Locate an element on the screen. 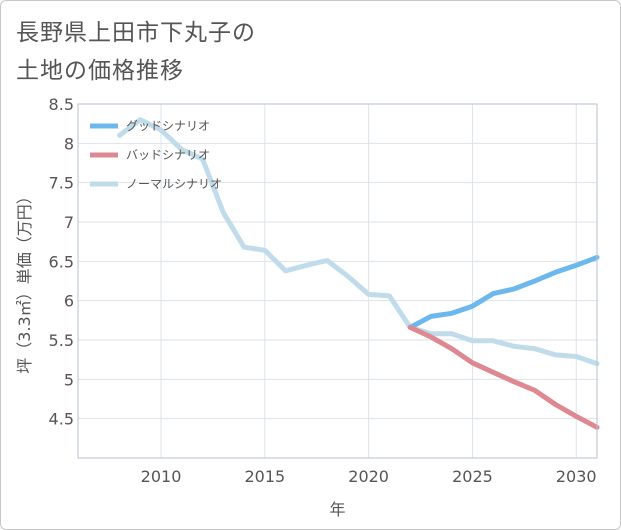 The height and width of the screenshot is (530, 621). y-tick-label: 5.5 is located at coordinates (61, 340).